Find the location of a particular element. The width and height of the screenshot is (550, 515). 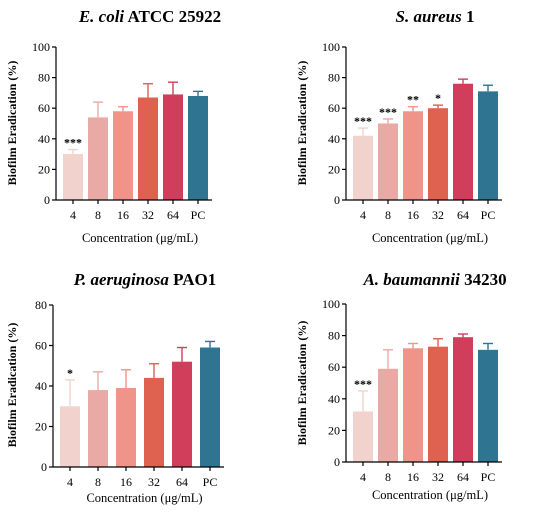

chart-title-species: E. coli is located at coordinates (101, 16).